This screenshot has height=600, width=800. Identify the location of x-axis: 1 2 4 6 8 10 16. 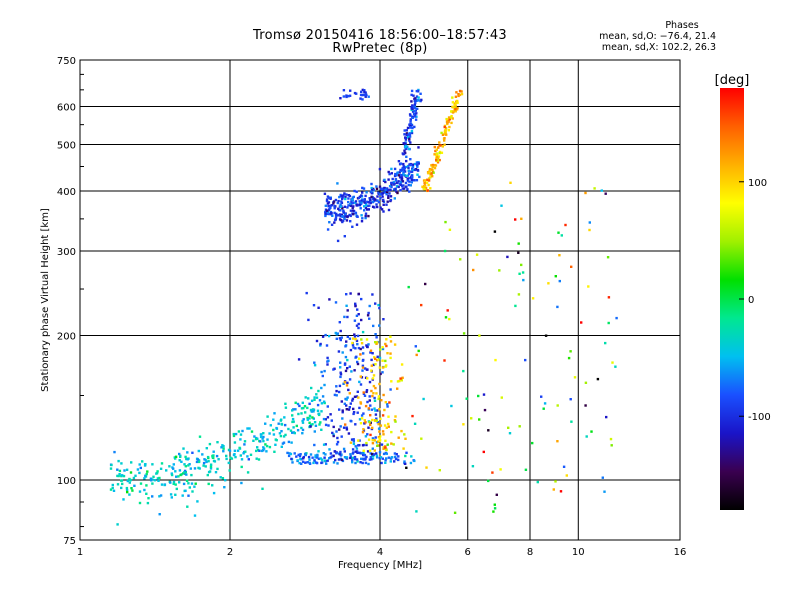
(382, 552).